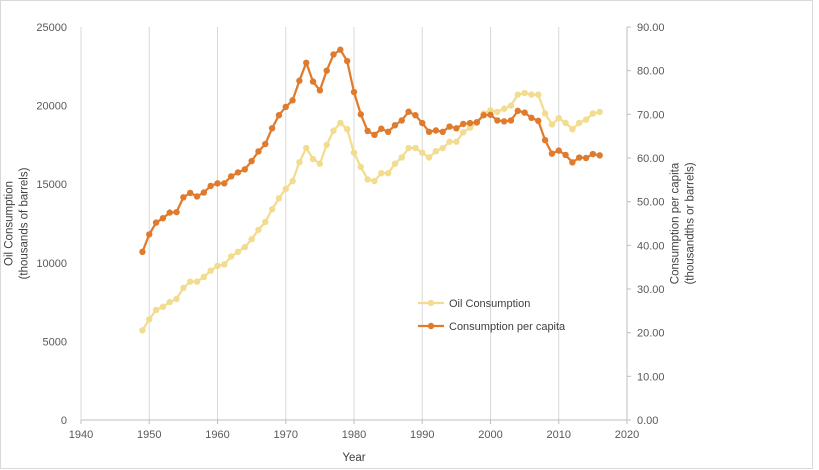 The image size is (819, 470). I want to click on y2-tick-label: 30.00, so click(651, 290).